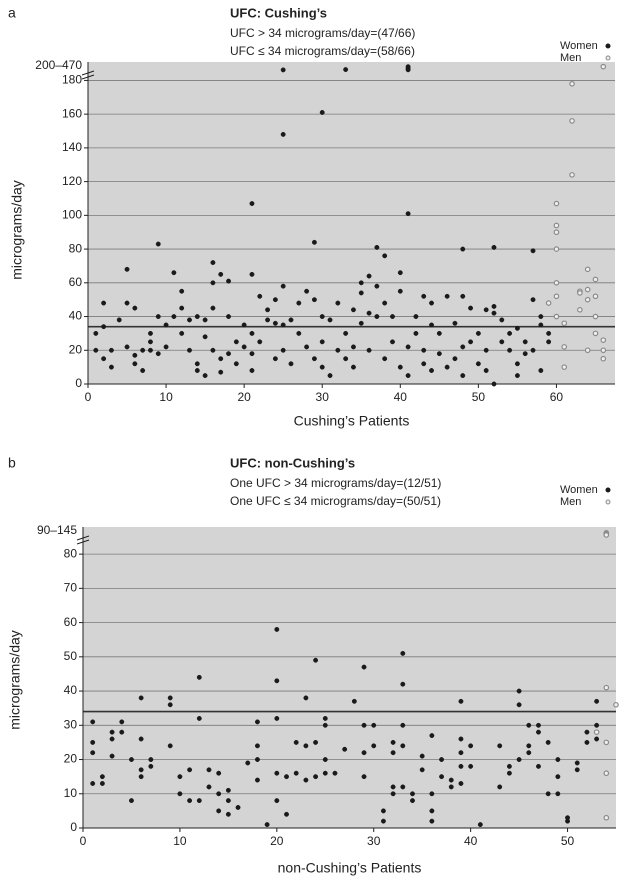  What do you see at coordinates (12, 463) in the screenshot?
I see `panel-label: b` at bounding box center [12, 463].